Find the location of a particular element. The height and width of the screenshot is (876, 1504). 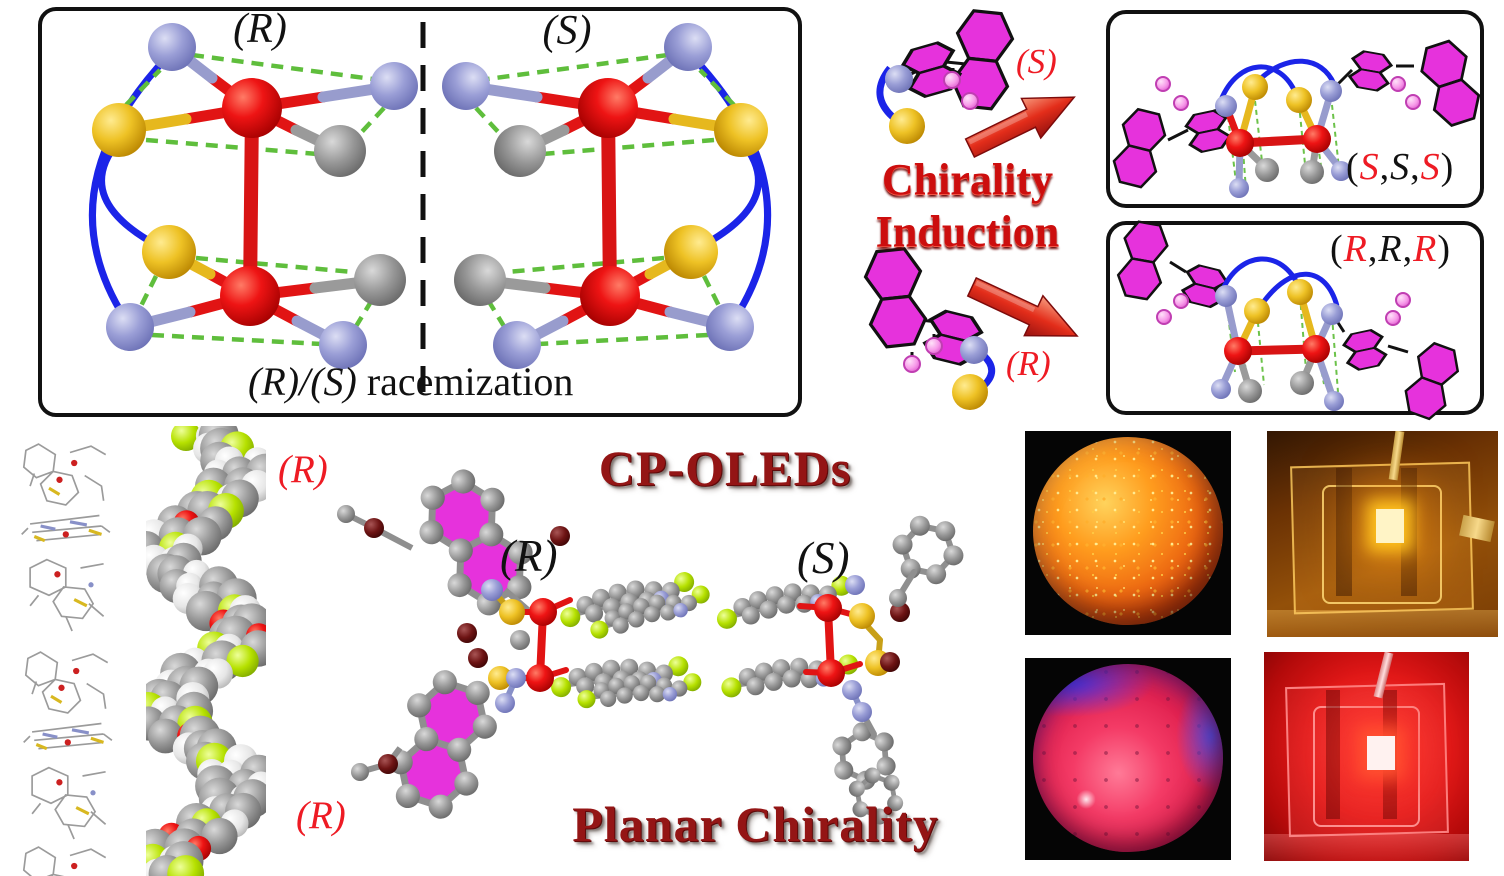

label-S-fragment: (S) is located at coordinates (1036, 61).